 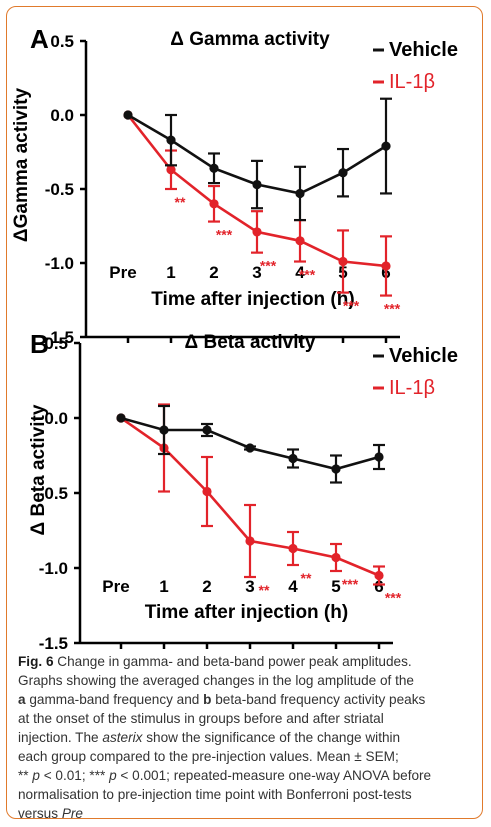 I want to click on panel-b-x-tick-label: 4, so click(x=293, y=586).